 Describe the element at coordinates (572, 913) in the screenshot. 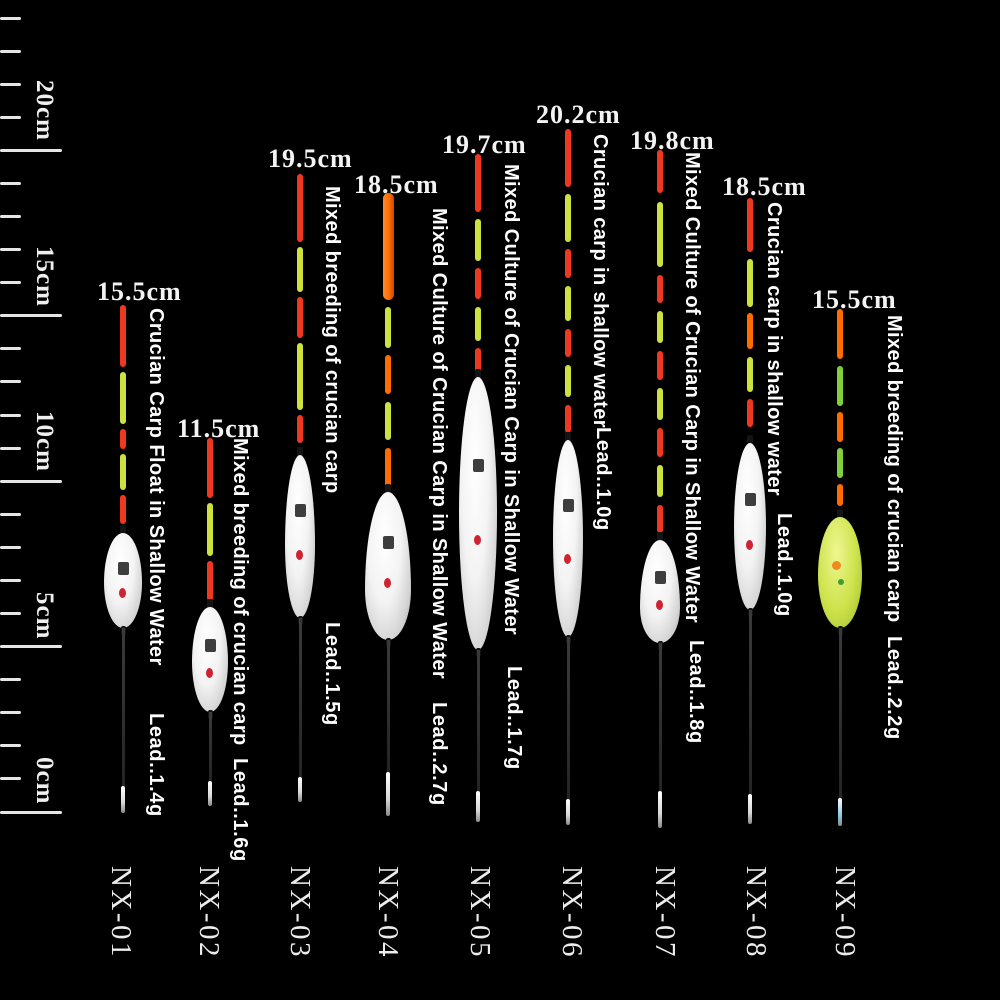

I see `float-model-label: NX-06` at that location.